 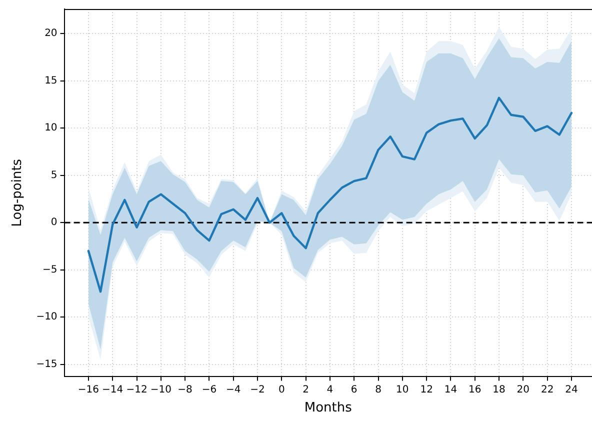 What do you see at coordinates (257, 390) in the screenshot?
I see `x-tick-label: −2` at bounding box center [257, 390].